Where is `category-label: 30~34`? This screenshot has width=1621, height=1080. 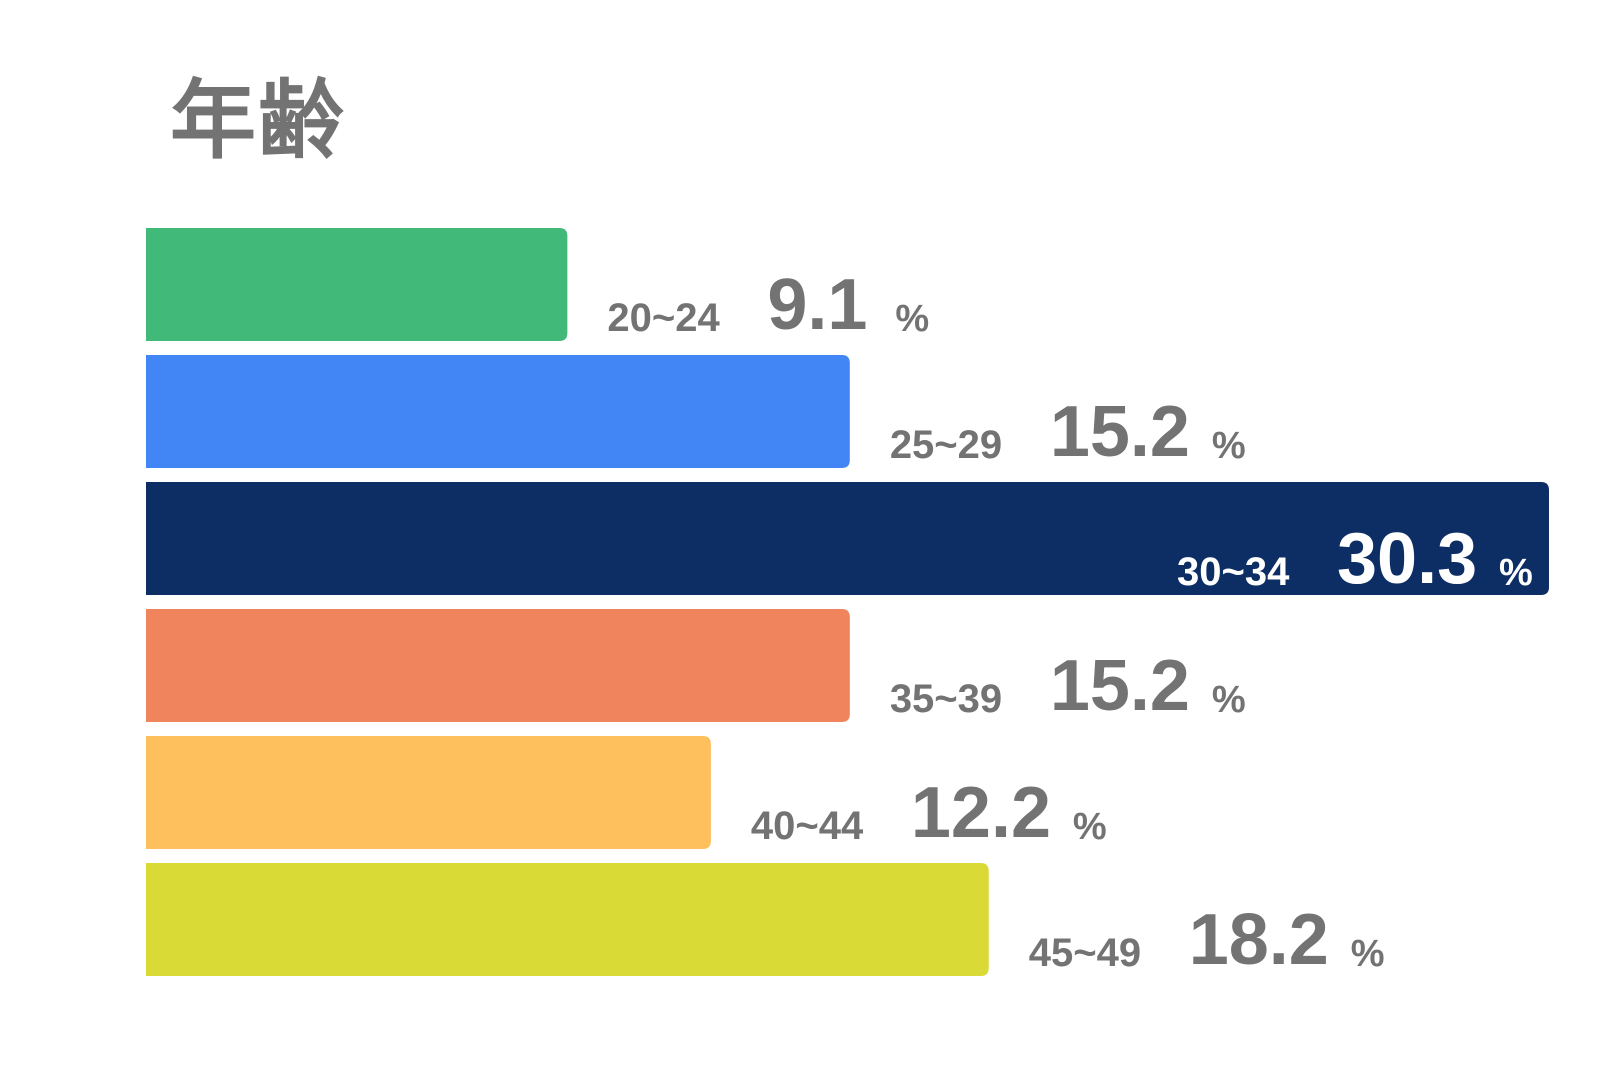 category-label: 30~34 is located at coordinates (1233, 572).